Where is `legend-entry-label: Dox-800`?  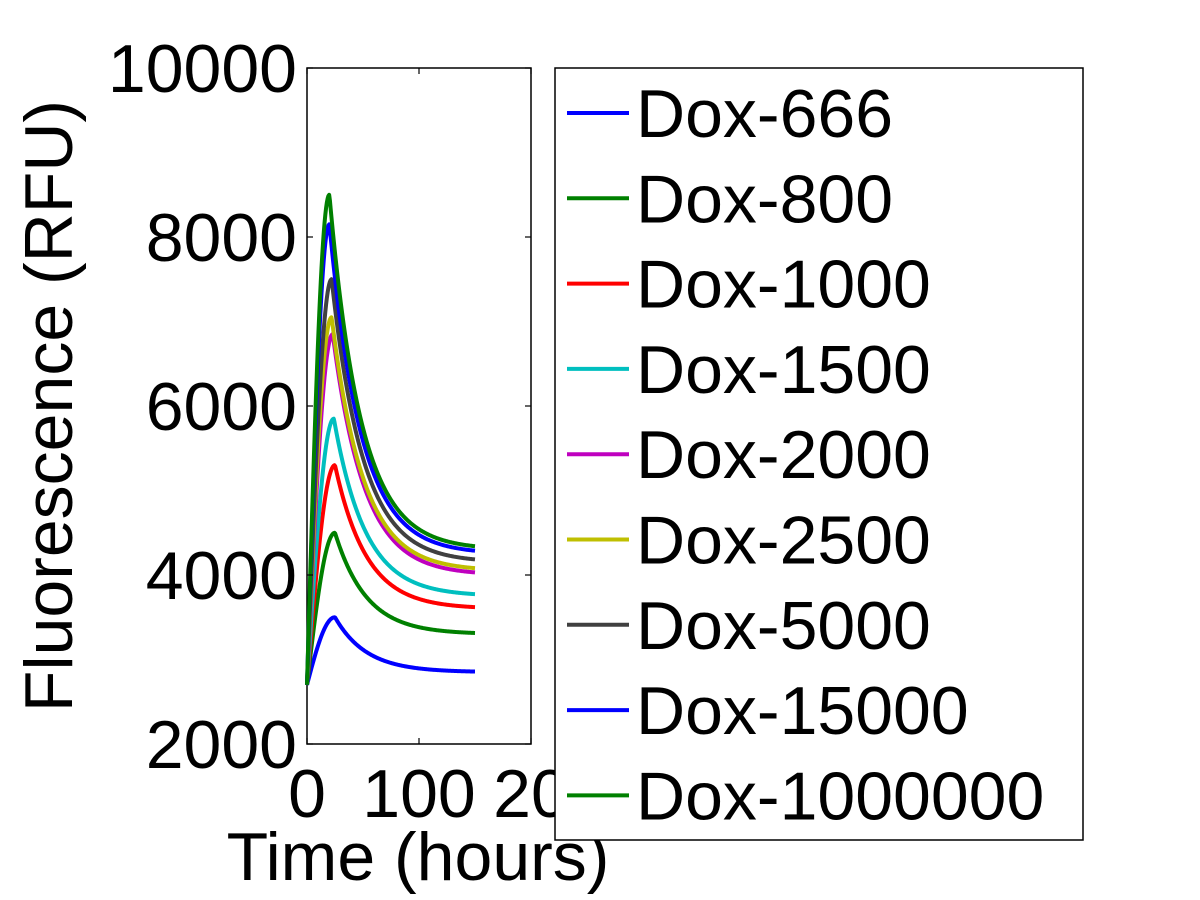 legend-entry-label: Dox-800 is located at coordinates (764, 199).